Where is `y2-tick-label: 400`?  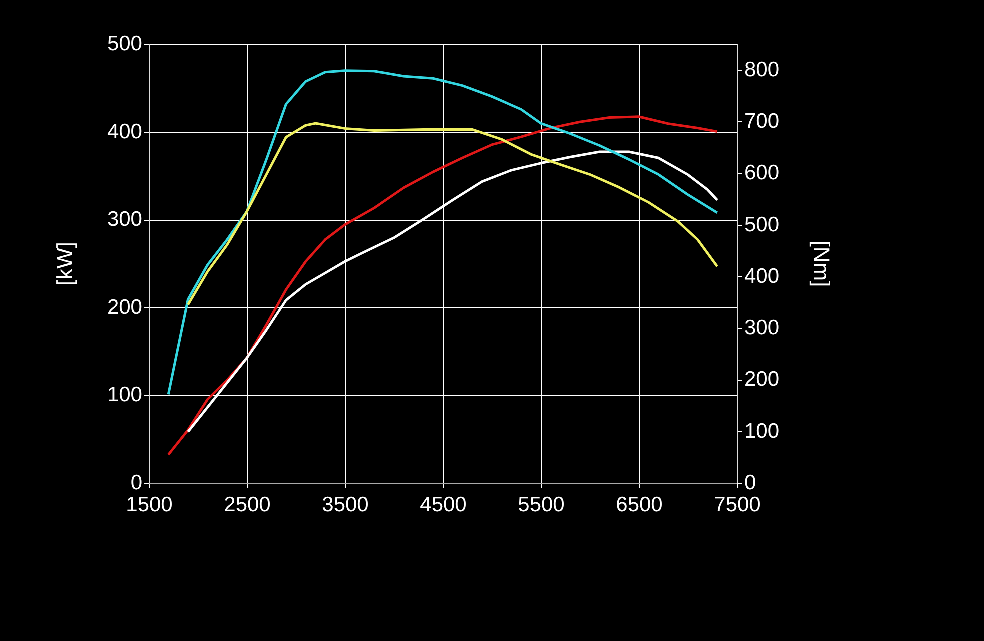
y2-tick-label: 400 is located at coordinates (762, 276).